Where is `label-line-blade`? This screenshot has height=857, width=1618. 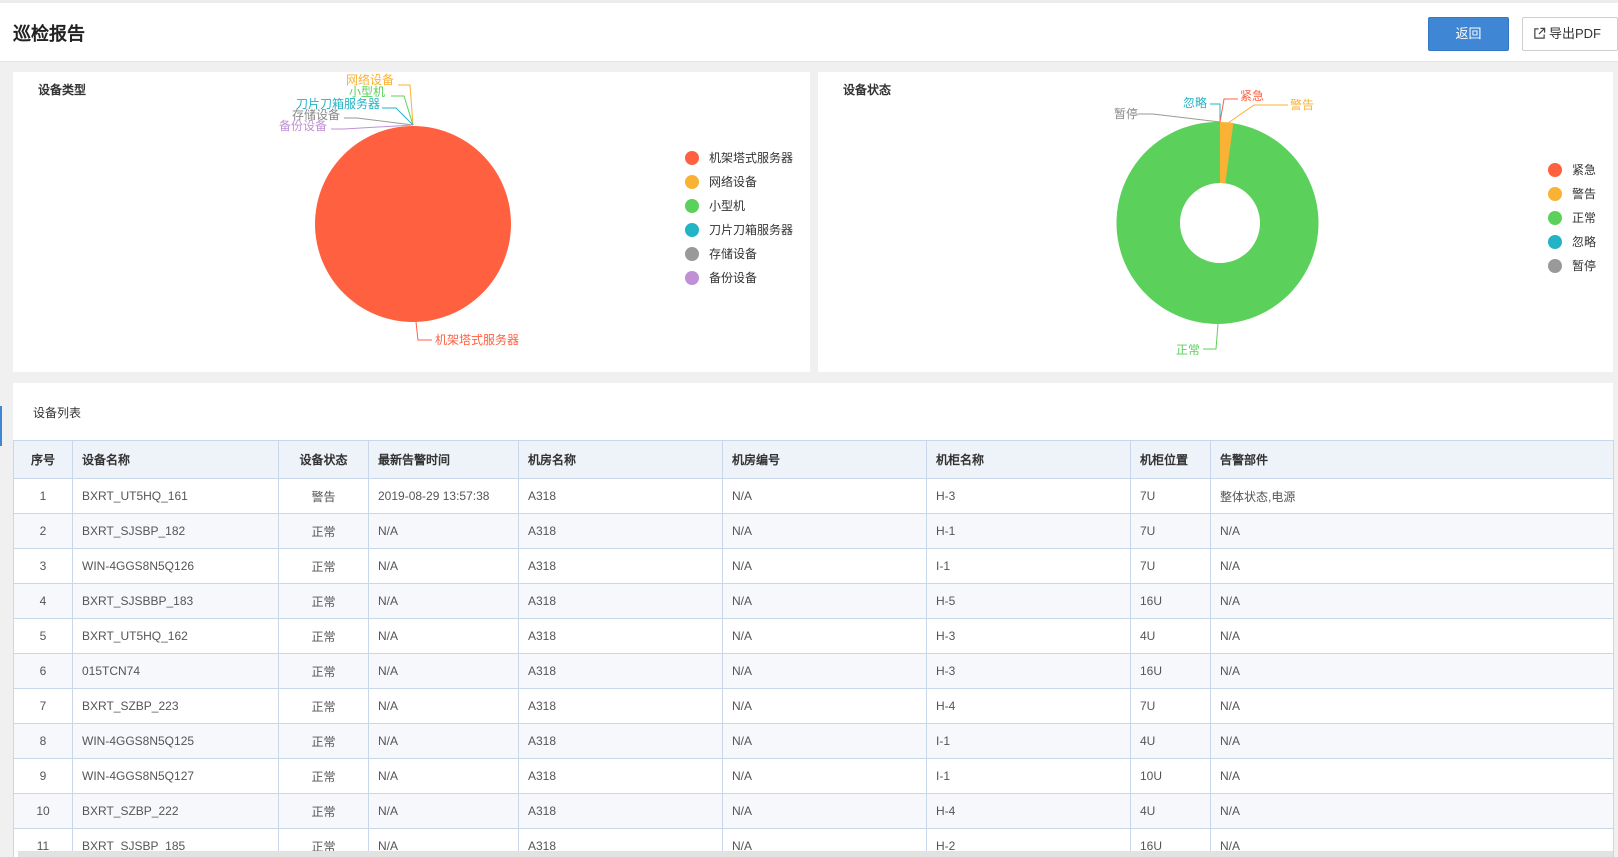
label-line-blade is located at coordinates (398, 116).